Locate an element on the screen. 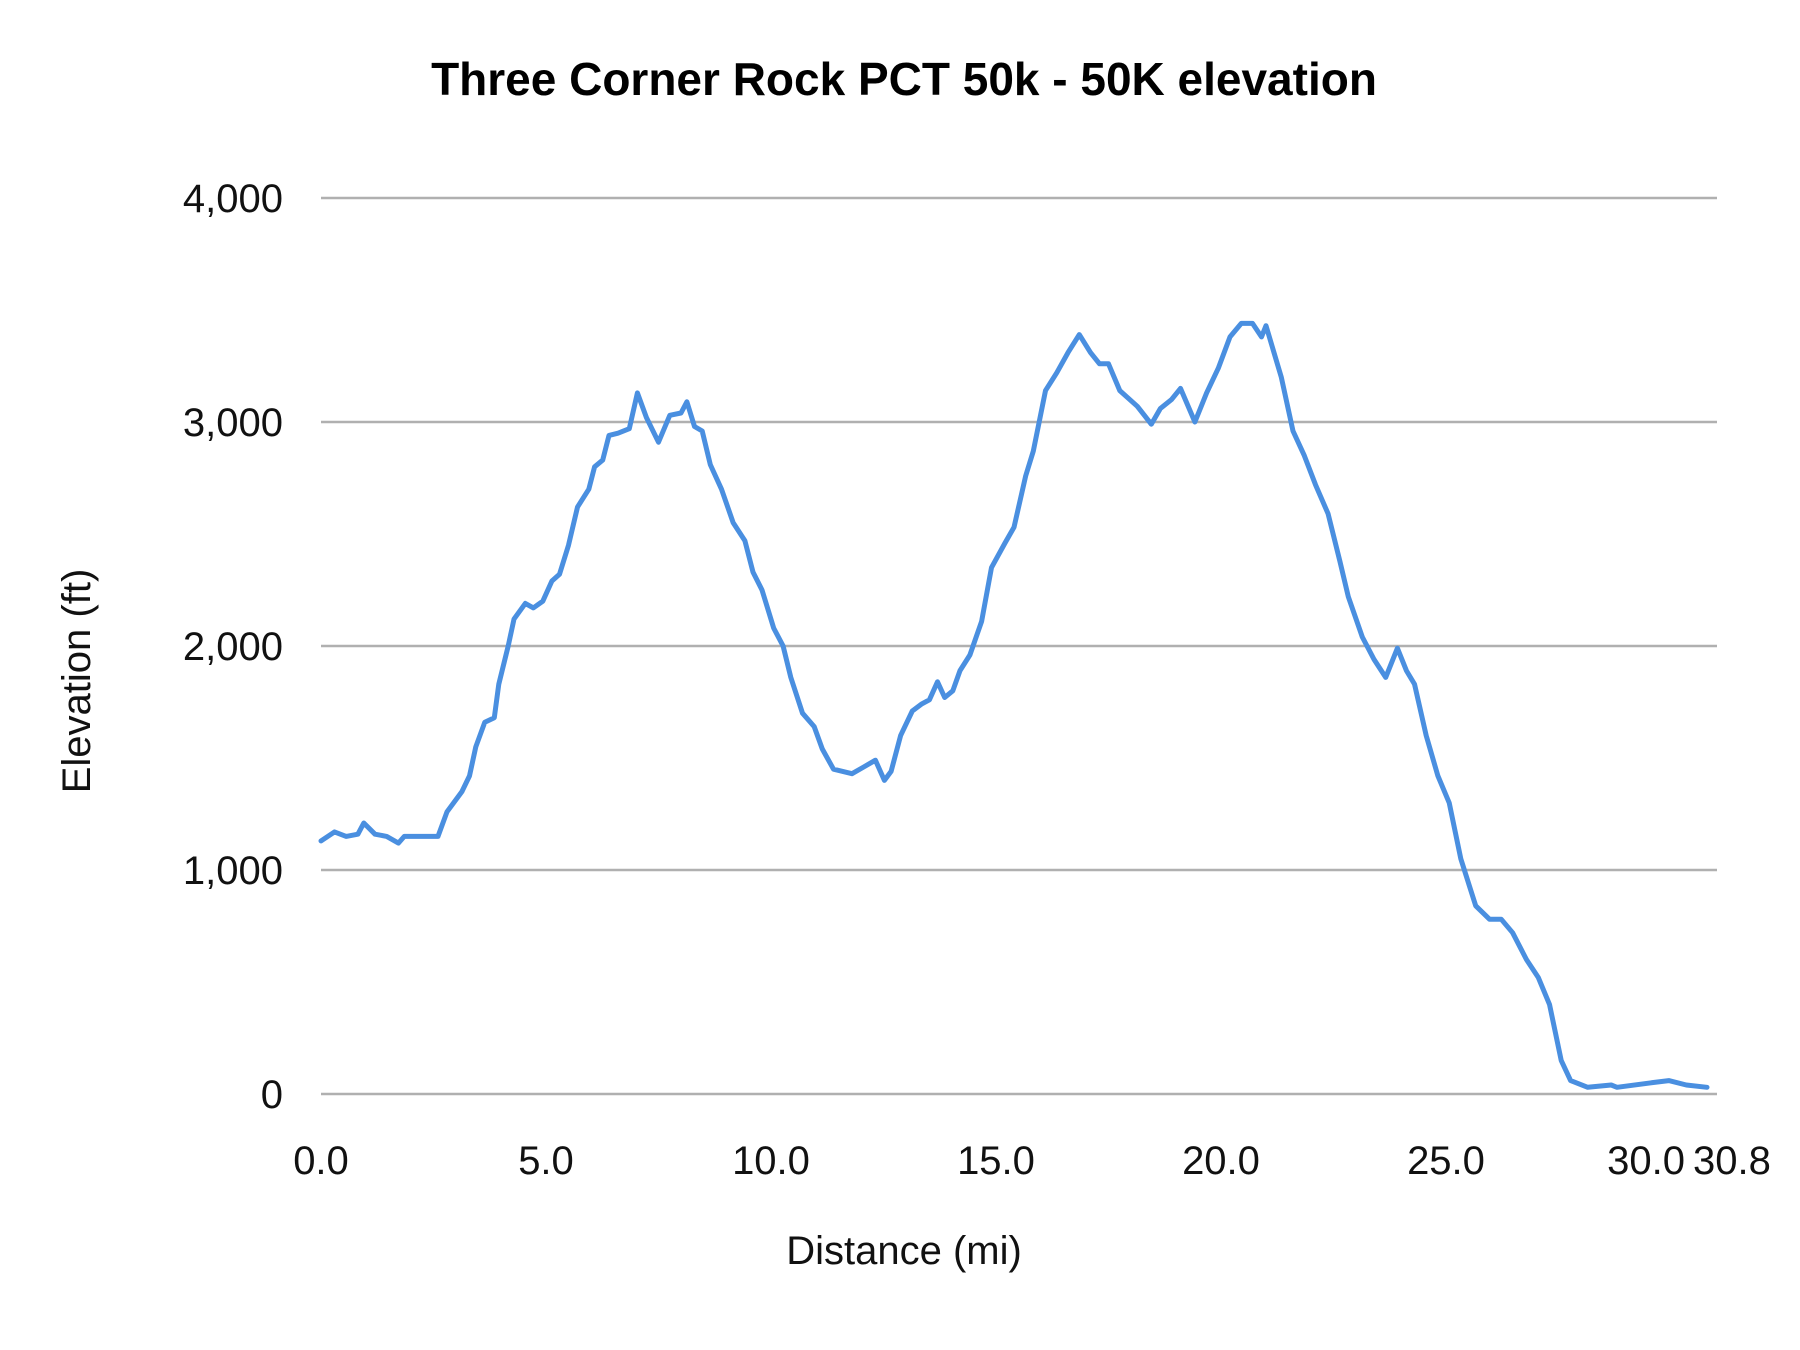  x-tick-label: 0.0 is located at coordinates (321, 1161).